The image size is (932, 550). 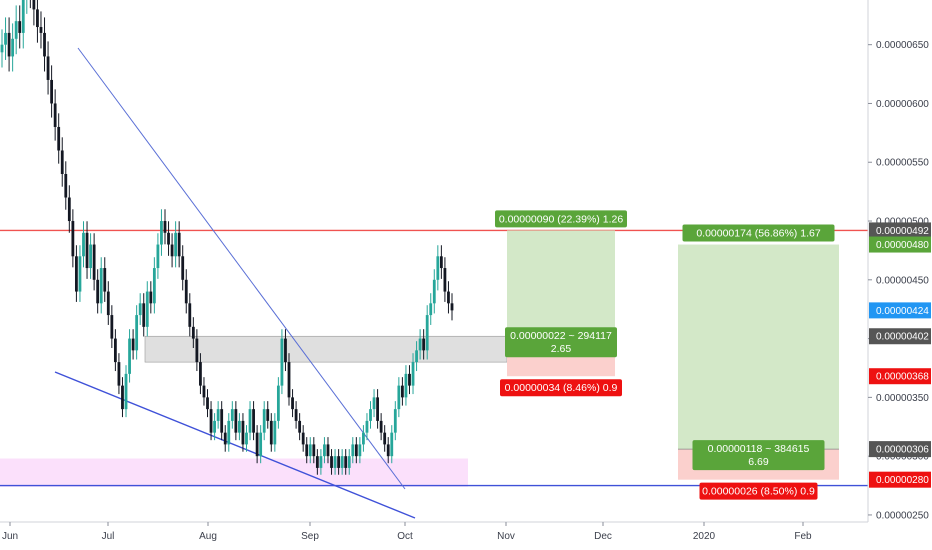 I want to click on price-tag-red: 0.00000280, so click(x=900, y=479).